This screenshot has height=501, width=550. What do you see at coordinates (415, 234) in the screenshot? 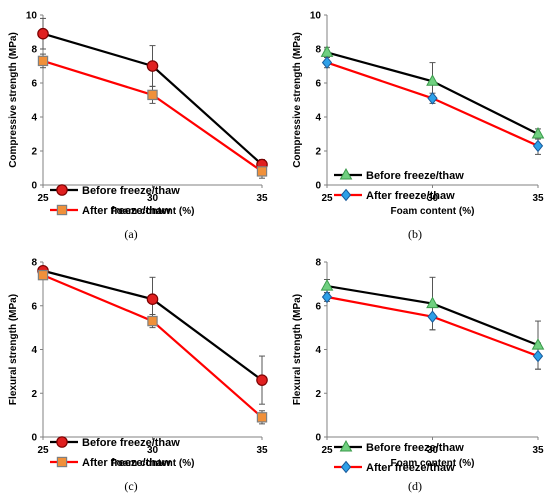
I see `panel-caption: (b)` at bounding box center [415, 234].